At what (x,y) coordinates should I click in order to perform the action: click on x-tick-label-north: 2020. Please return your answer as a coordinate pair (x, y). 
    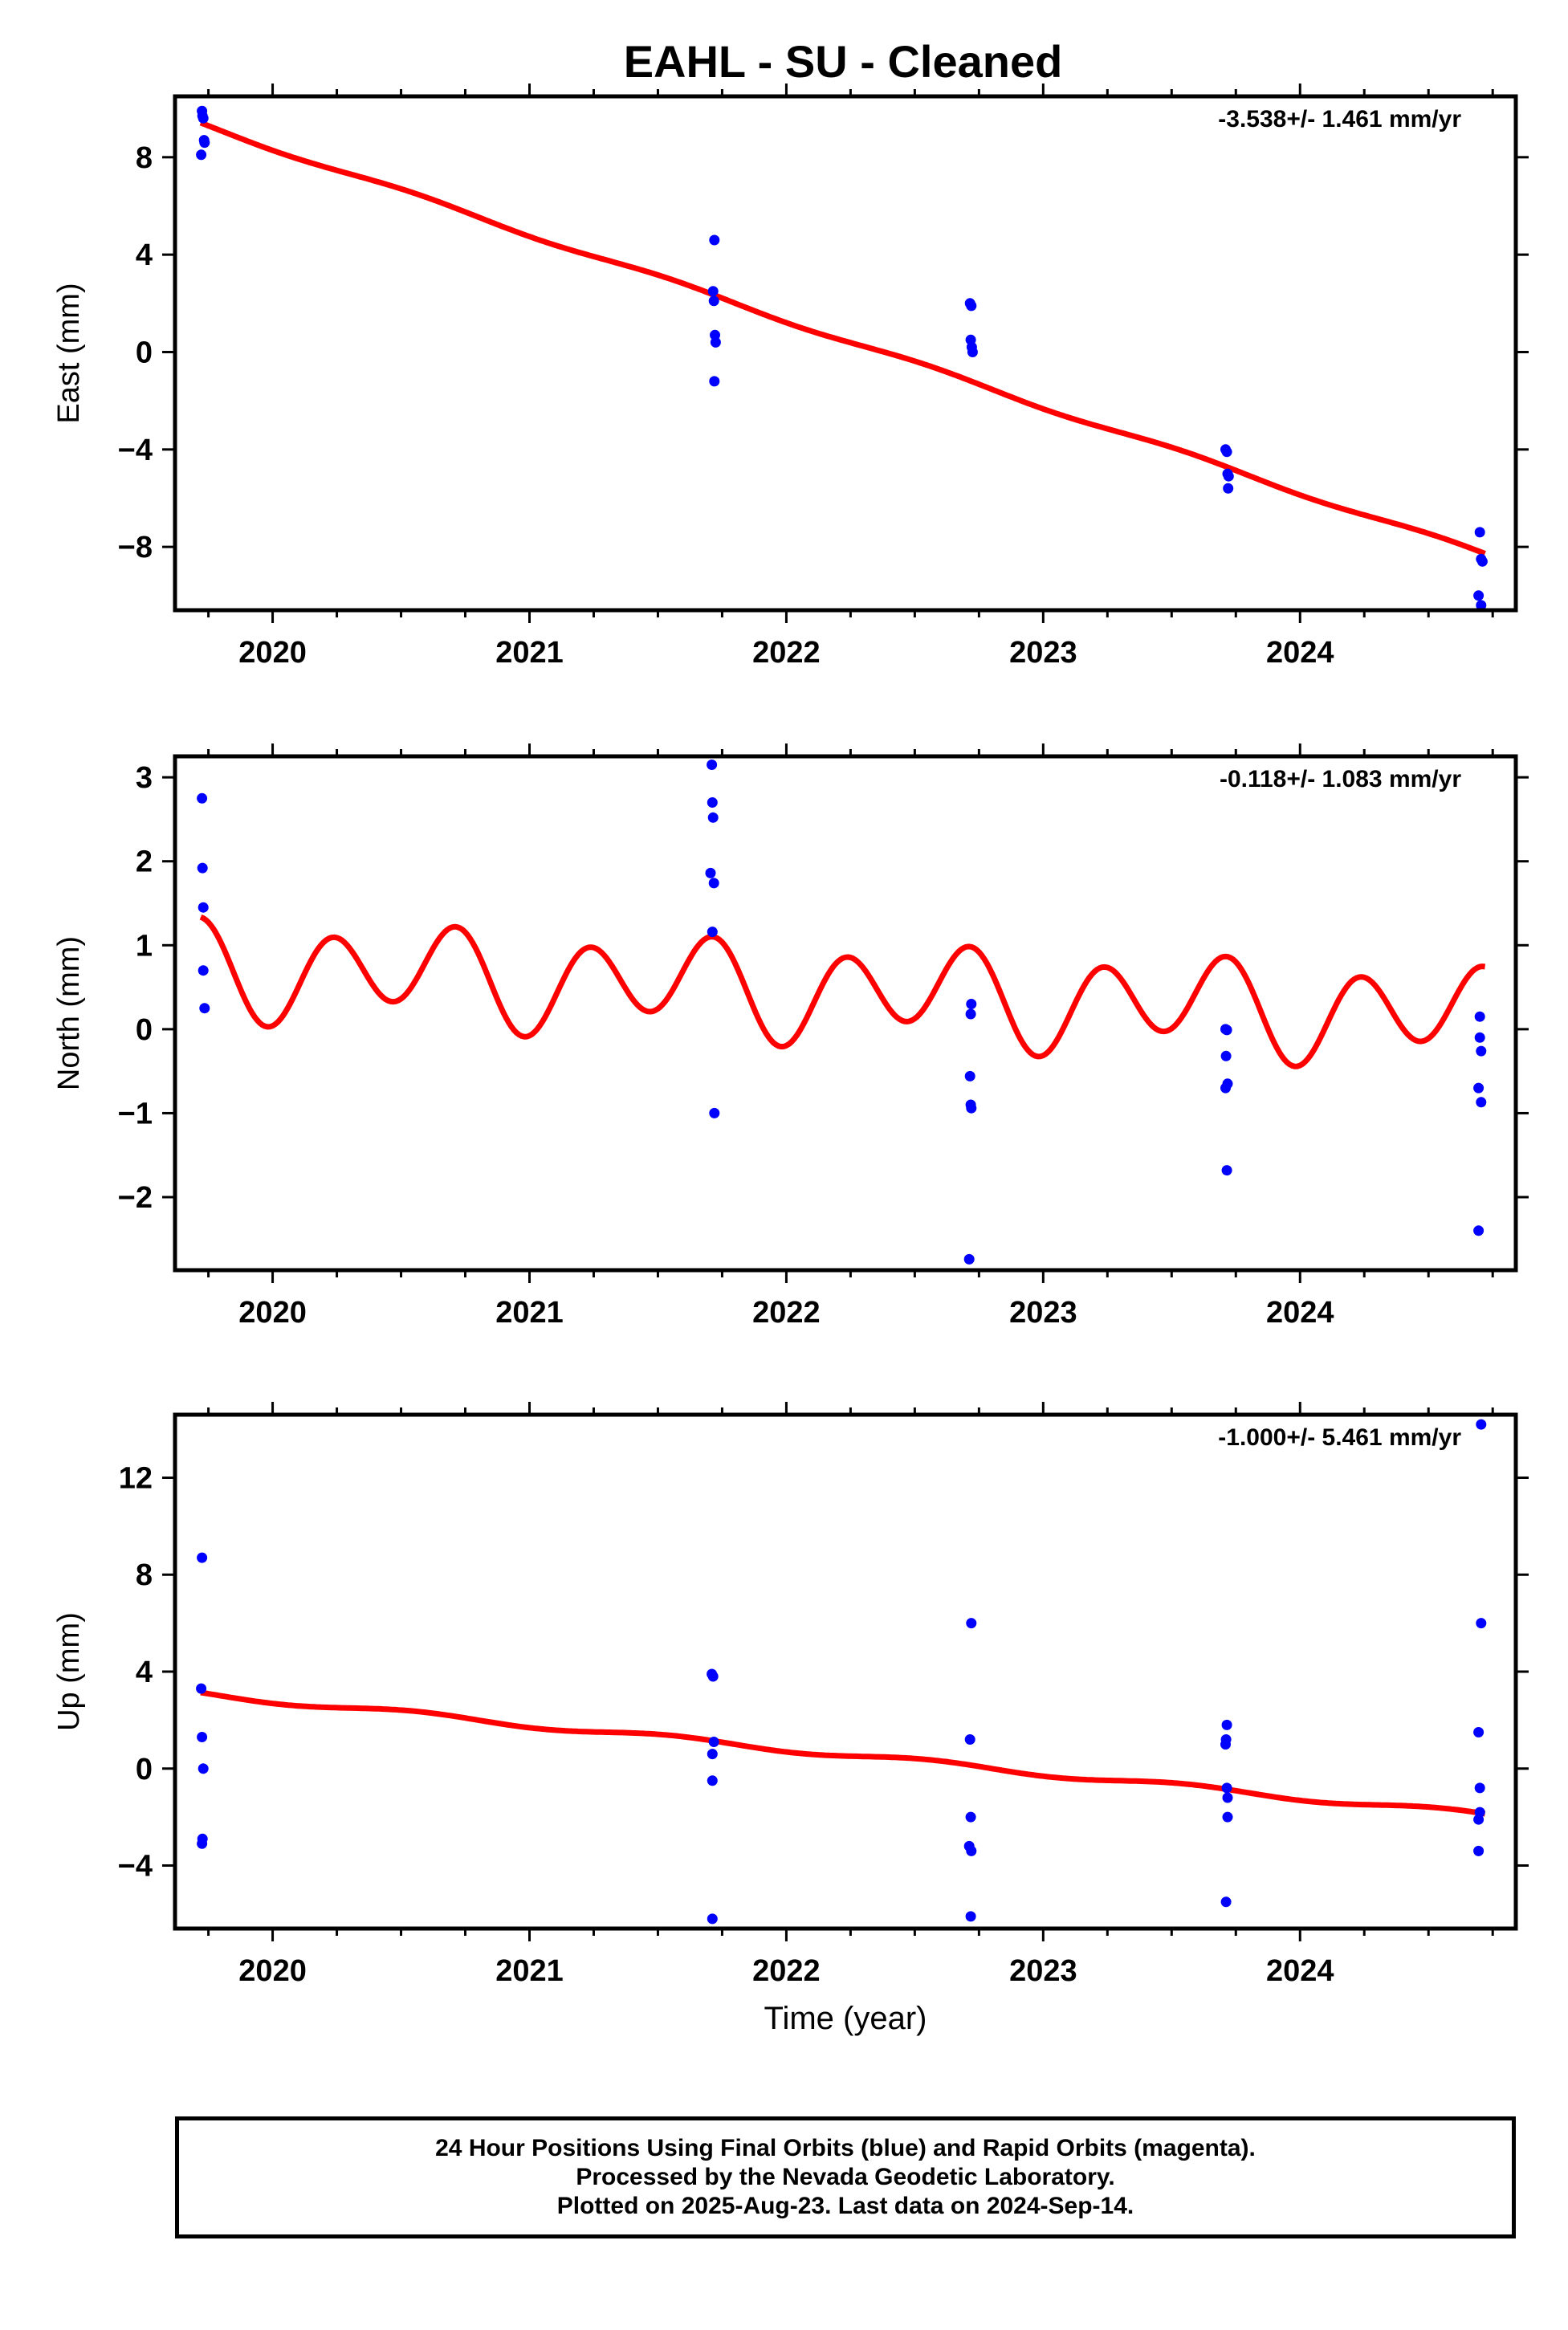
    Looking at the image, I should click on (272, 1313).